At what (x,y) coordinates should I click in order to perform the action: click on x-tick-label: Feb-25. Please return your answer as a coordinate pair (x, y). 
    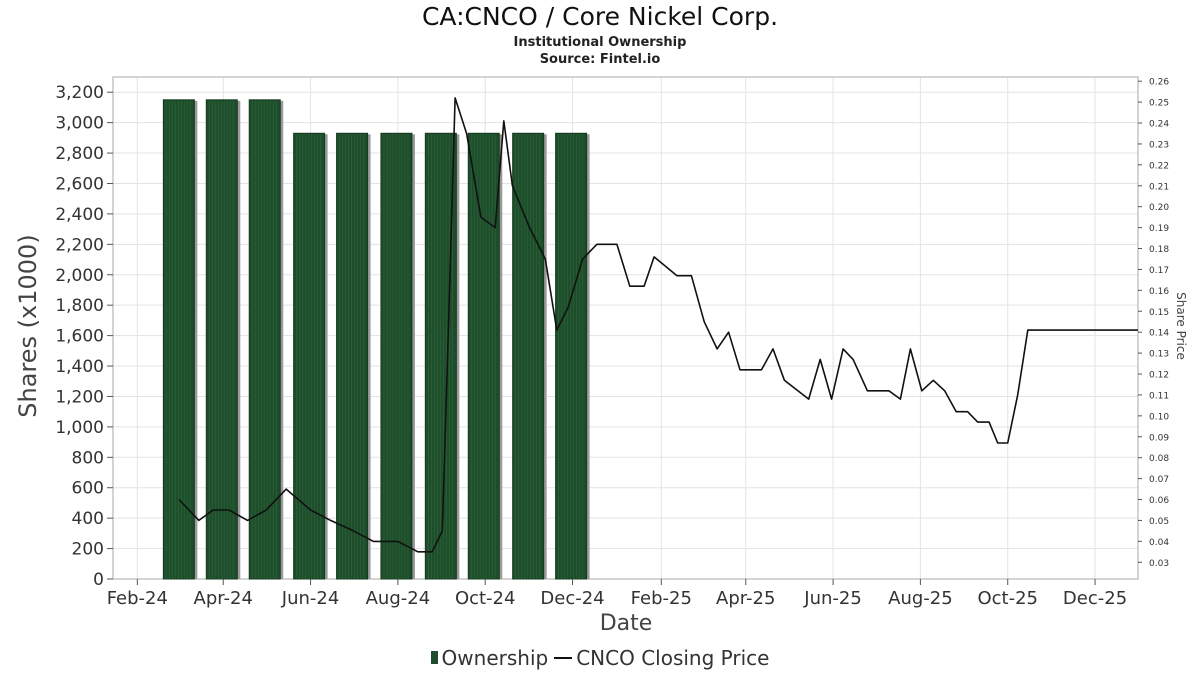
    Looking at the image, I should click on (661, 598).